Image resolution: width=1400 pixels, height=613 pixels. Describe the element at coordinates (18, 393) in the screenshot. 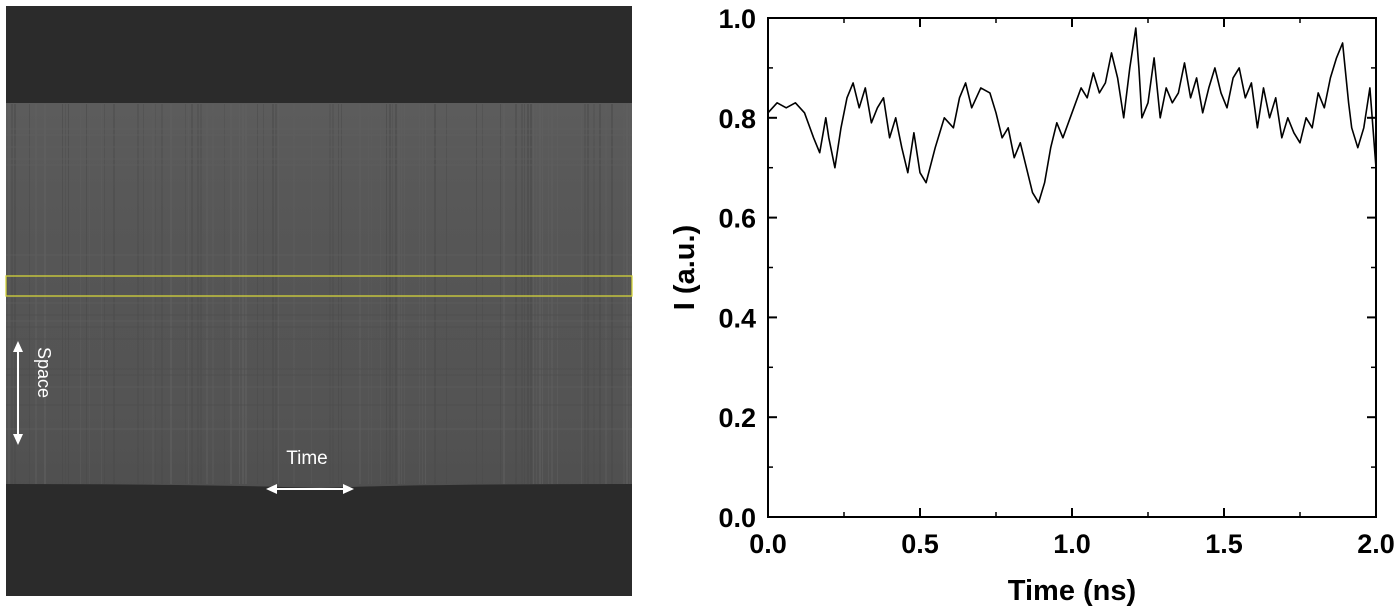

I see `space-arrow-icon` at that location.